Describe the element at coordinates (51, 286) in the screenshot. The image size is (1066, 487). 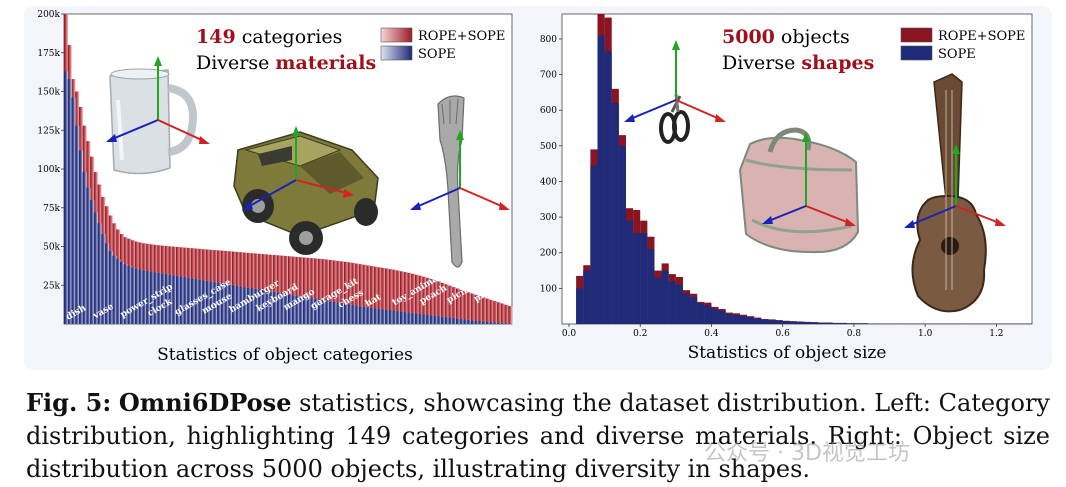
I see `left-y-tick-label: 25k` at that location.